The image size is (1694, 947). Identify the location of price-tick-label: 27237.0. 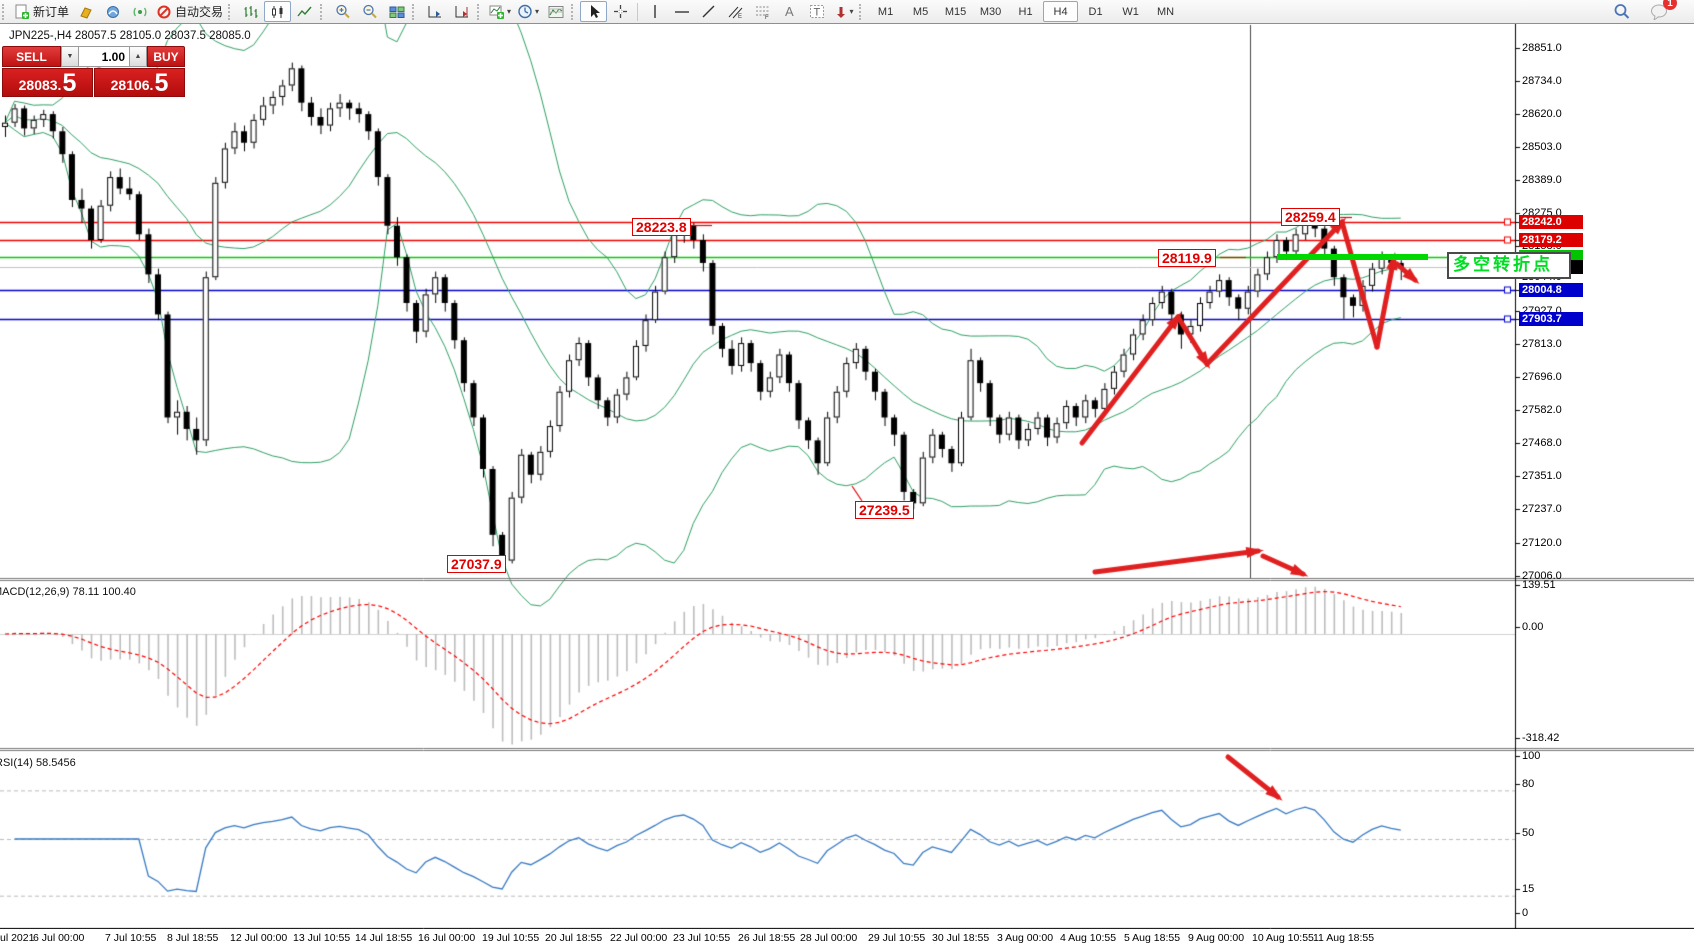
(1542, 509).